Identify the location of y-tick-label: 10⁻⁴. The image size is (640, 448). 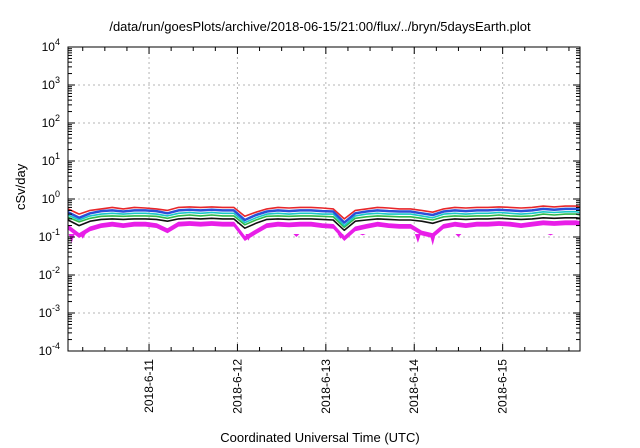
(49, 349).